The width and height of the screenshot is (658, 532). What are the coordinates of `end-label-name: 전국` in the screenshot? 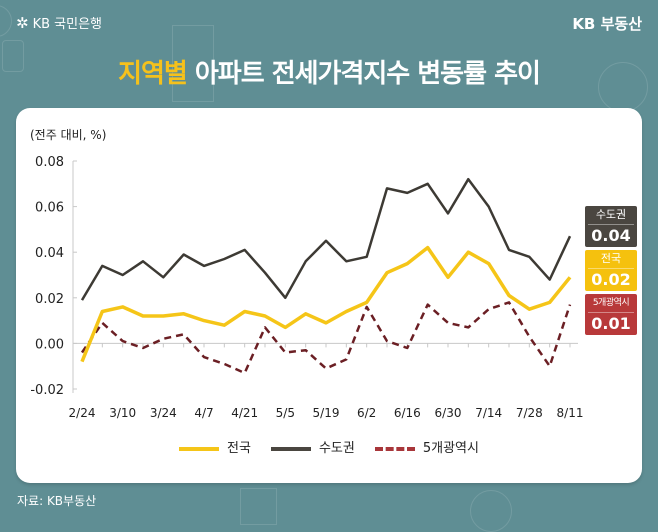 It's located at (611, 259).